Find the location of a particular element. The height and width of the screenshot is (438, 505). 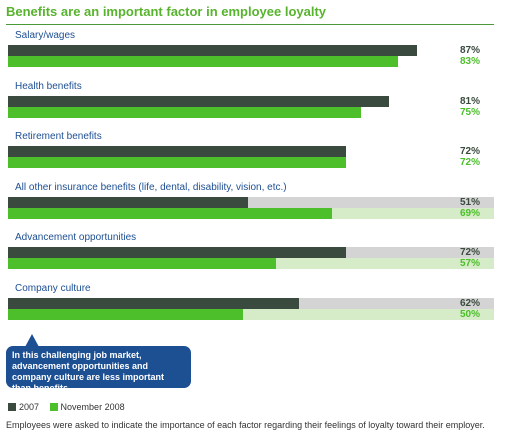

value-label-november-2008: 50% is located at coordinates (469, 314).